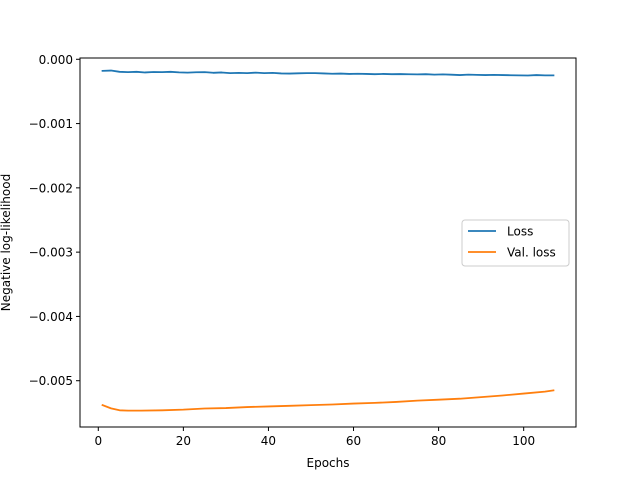 This screenshot has height=480, width=640. Describe the element at coordinates (268, 441) in the screenshot. I see `x-tick-label: 40` at that location.